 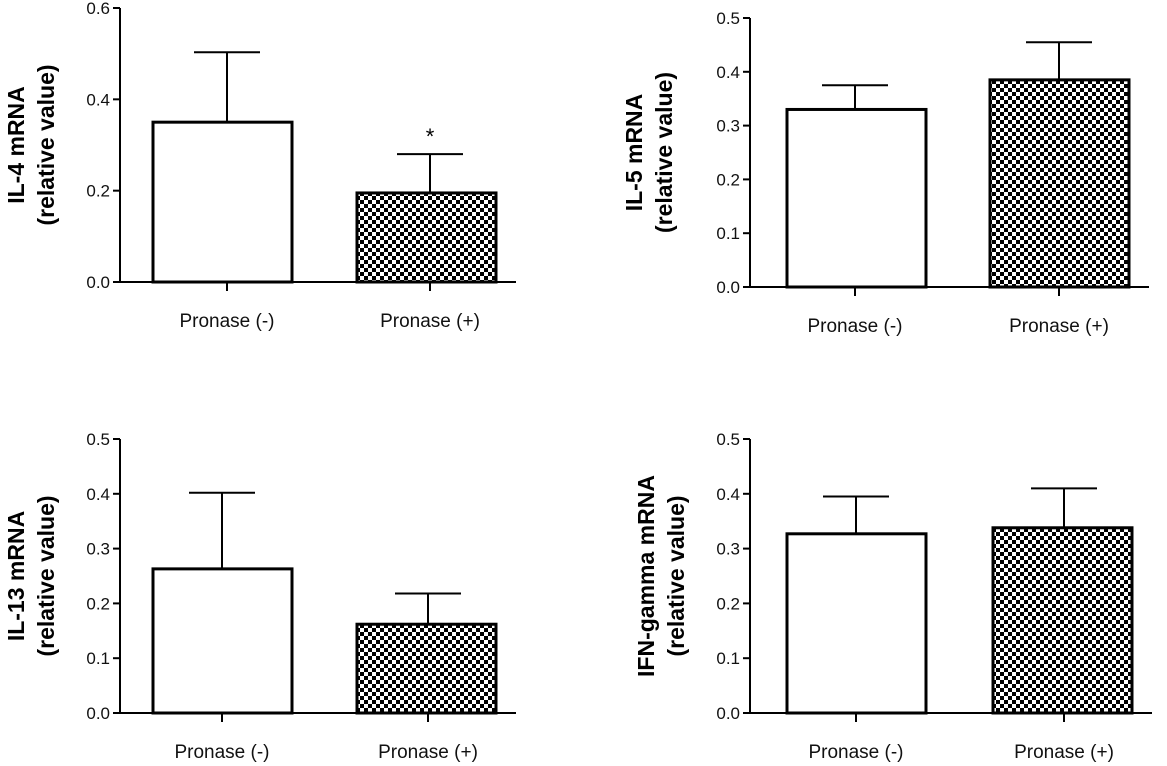 What do you see at coordinates (430, 136) in the screenshot?
I see `significance-marker: *` at bounding box center [430, 136].